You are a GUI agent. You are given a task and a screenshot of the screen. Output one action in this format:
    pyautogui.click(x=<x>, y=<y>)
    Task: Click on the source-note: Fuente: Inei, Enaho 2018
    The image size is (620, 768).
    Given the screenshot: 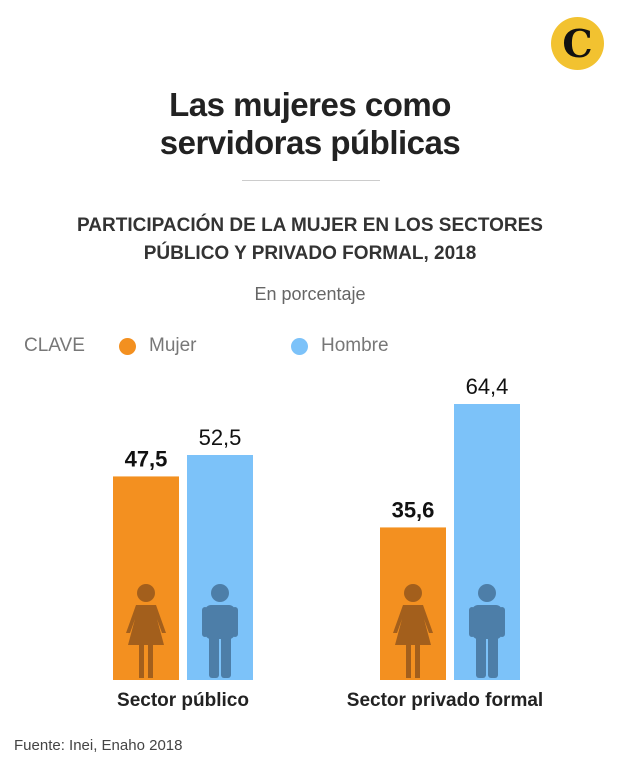 What is the action you would take?
    pyautogui.click(x=98, y=745)
    